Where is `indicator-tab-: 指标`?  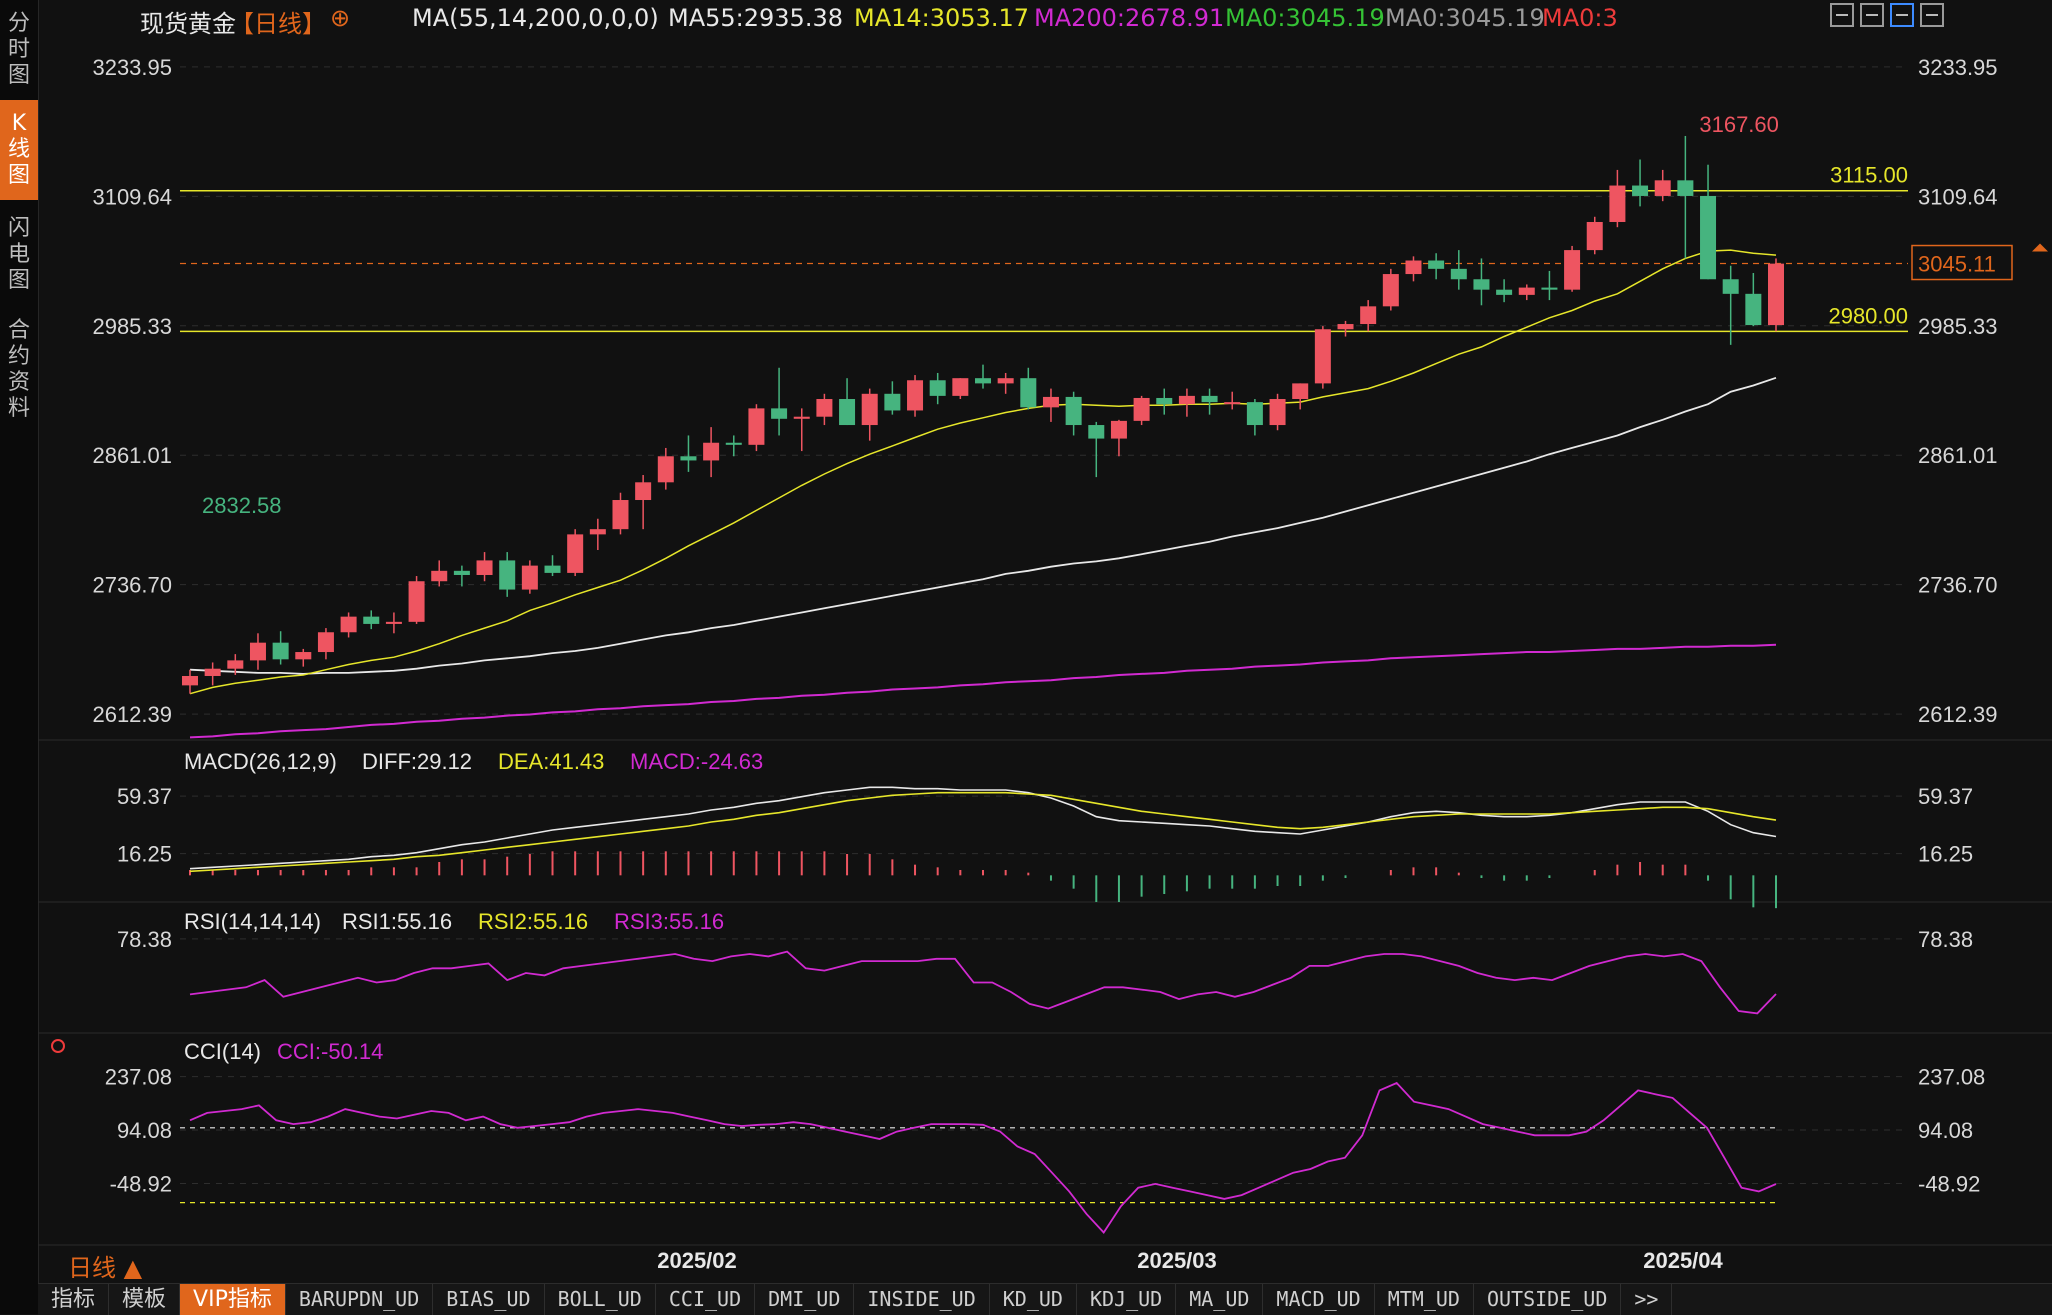
indicator-tab-: 指标 is located at coordinates (74, 1299).